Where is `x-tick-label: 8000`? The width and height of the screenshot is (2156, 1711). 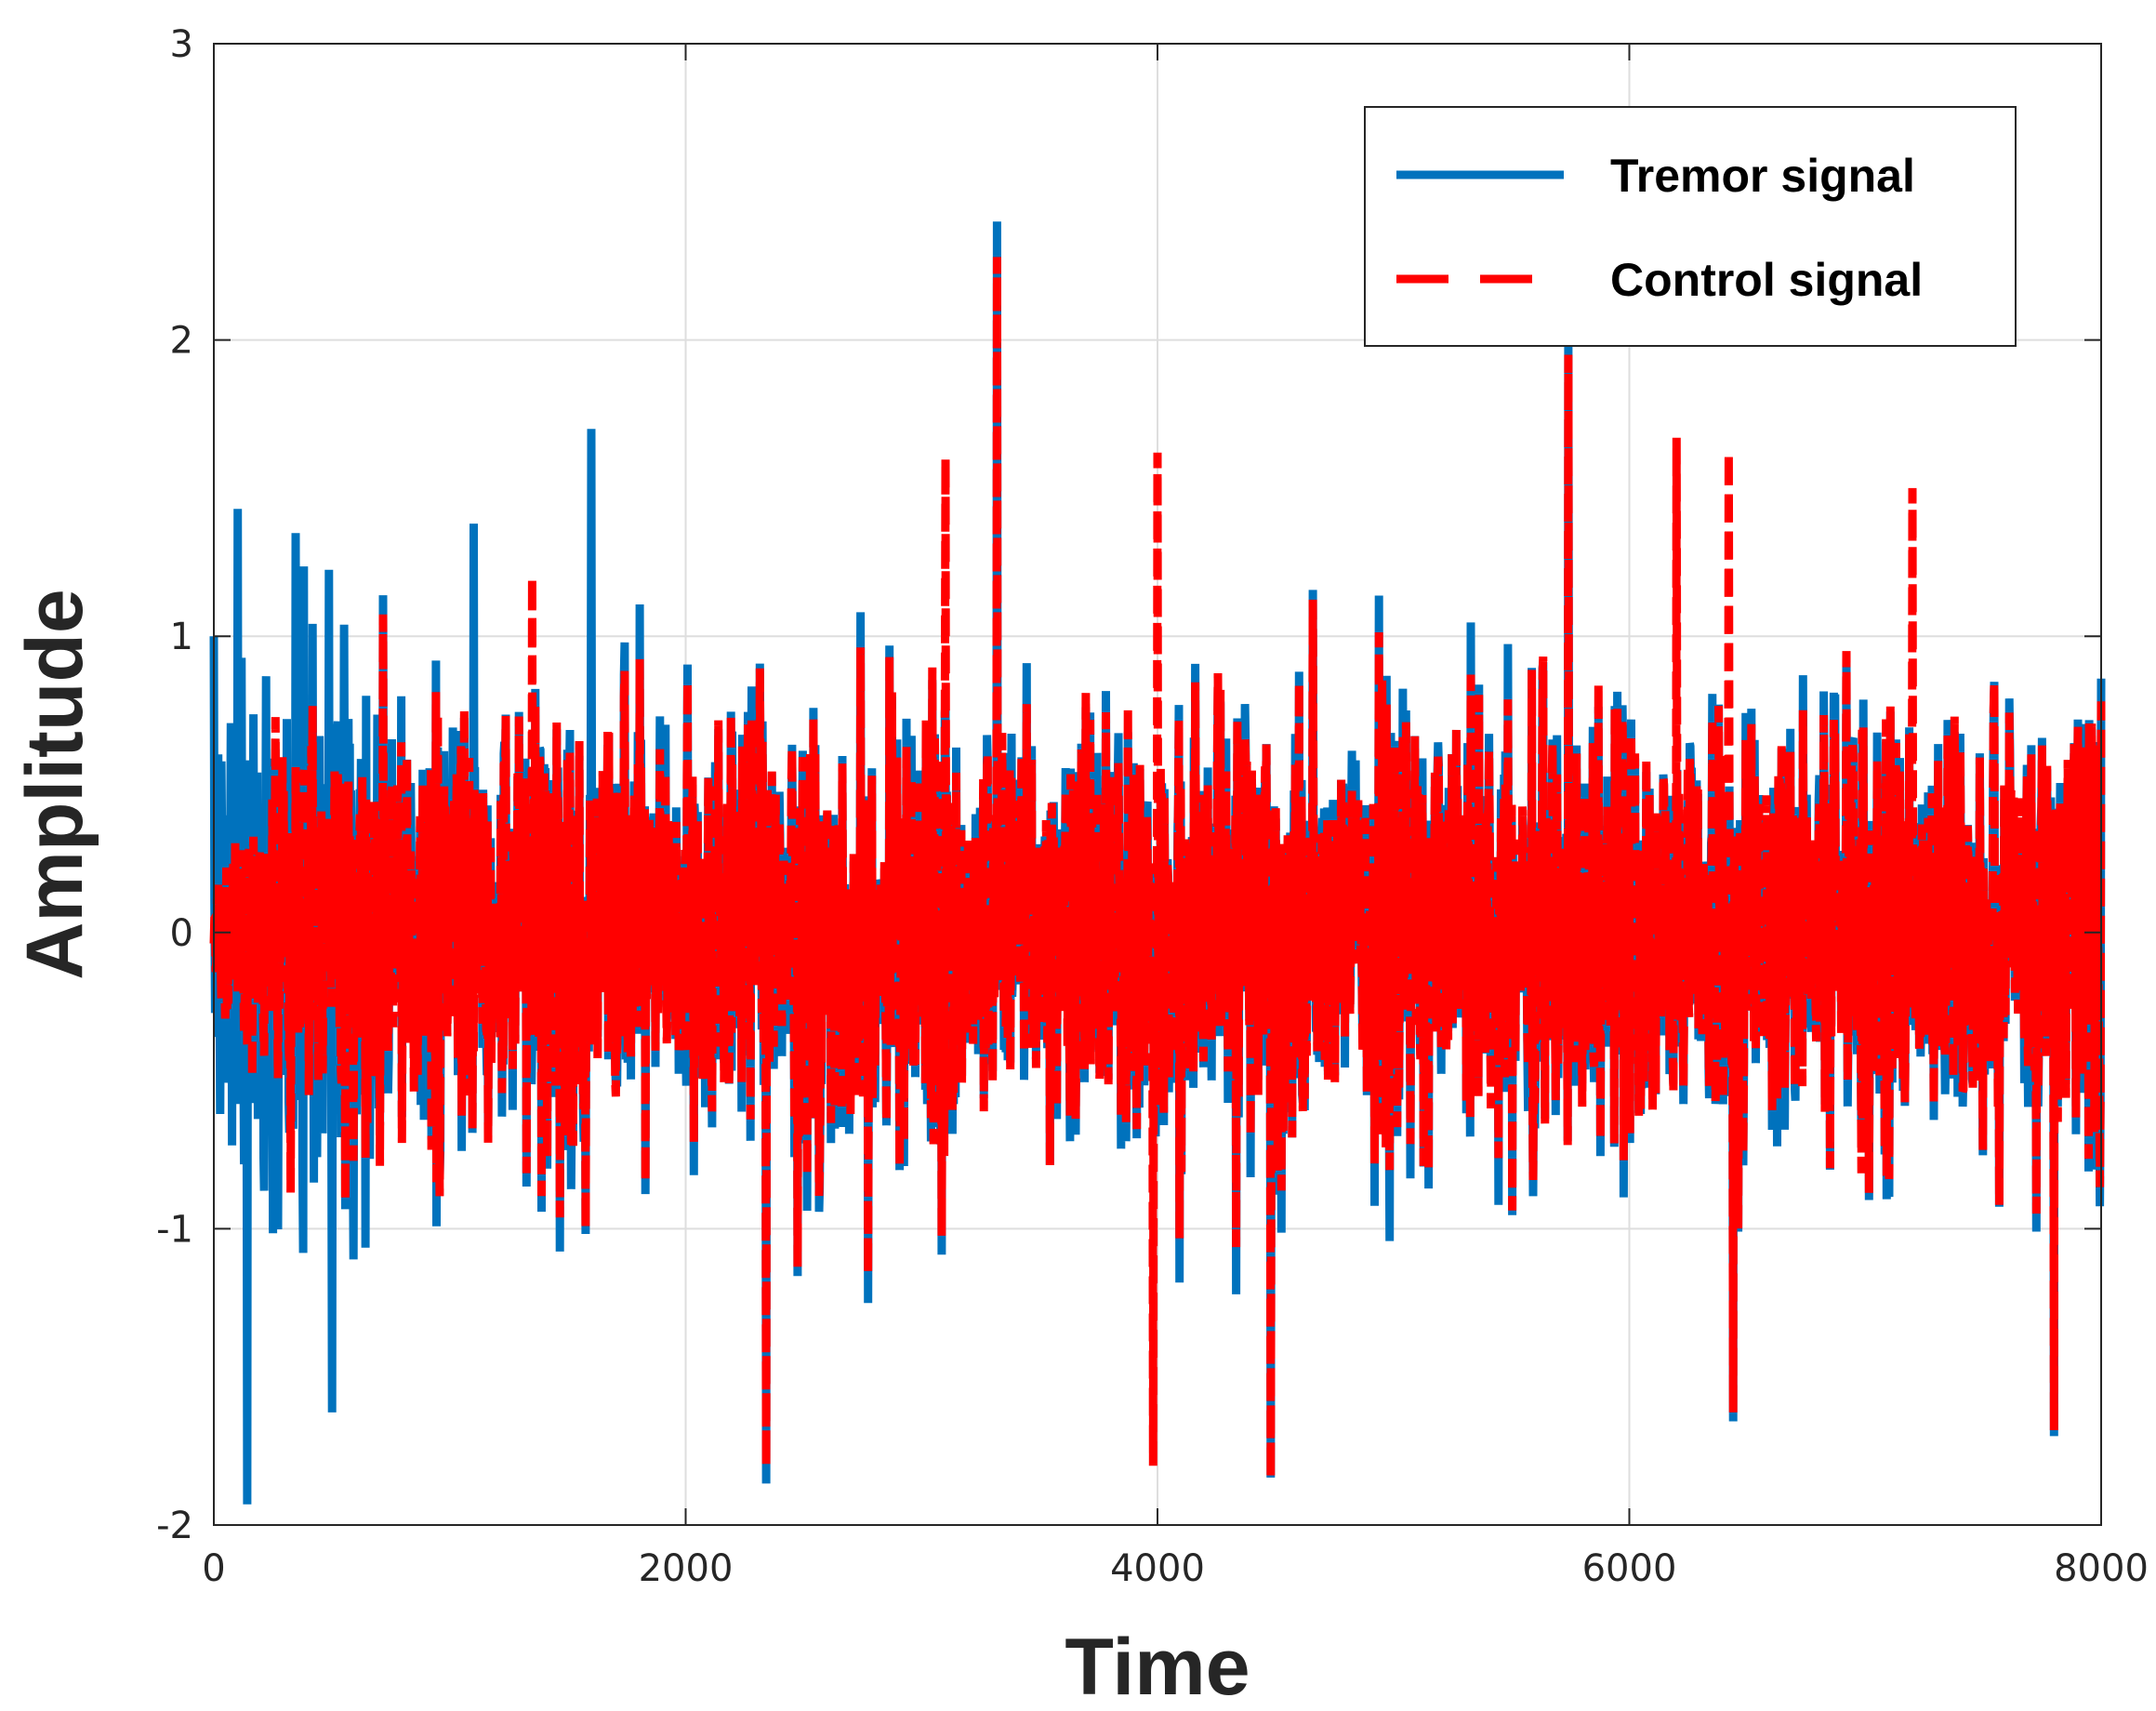 x-tick-label: 8000 is located at coordinates (2101, 1568).